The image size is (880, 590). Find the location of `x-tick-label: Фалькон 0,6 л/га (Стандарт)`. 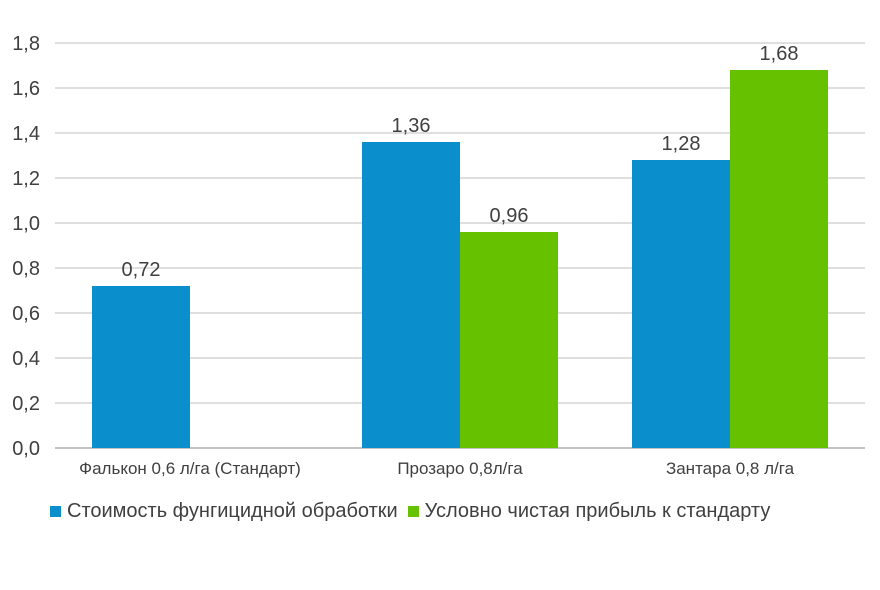

x-tick-label: Фалькон 0,6 л/га (Стандарт) is located at coordinates (190, 468).